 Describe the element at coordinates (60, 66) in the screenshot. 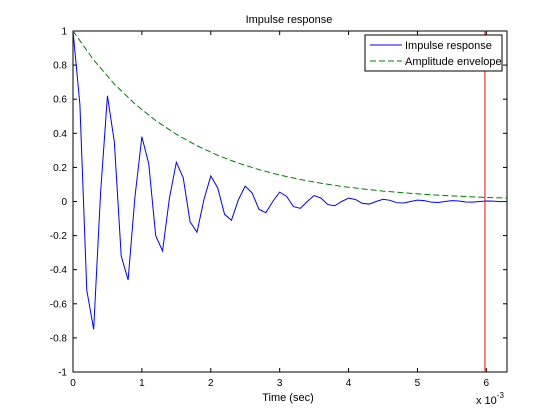

I see `y-tick-label: 0.8` at that location.